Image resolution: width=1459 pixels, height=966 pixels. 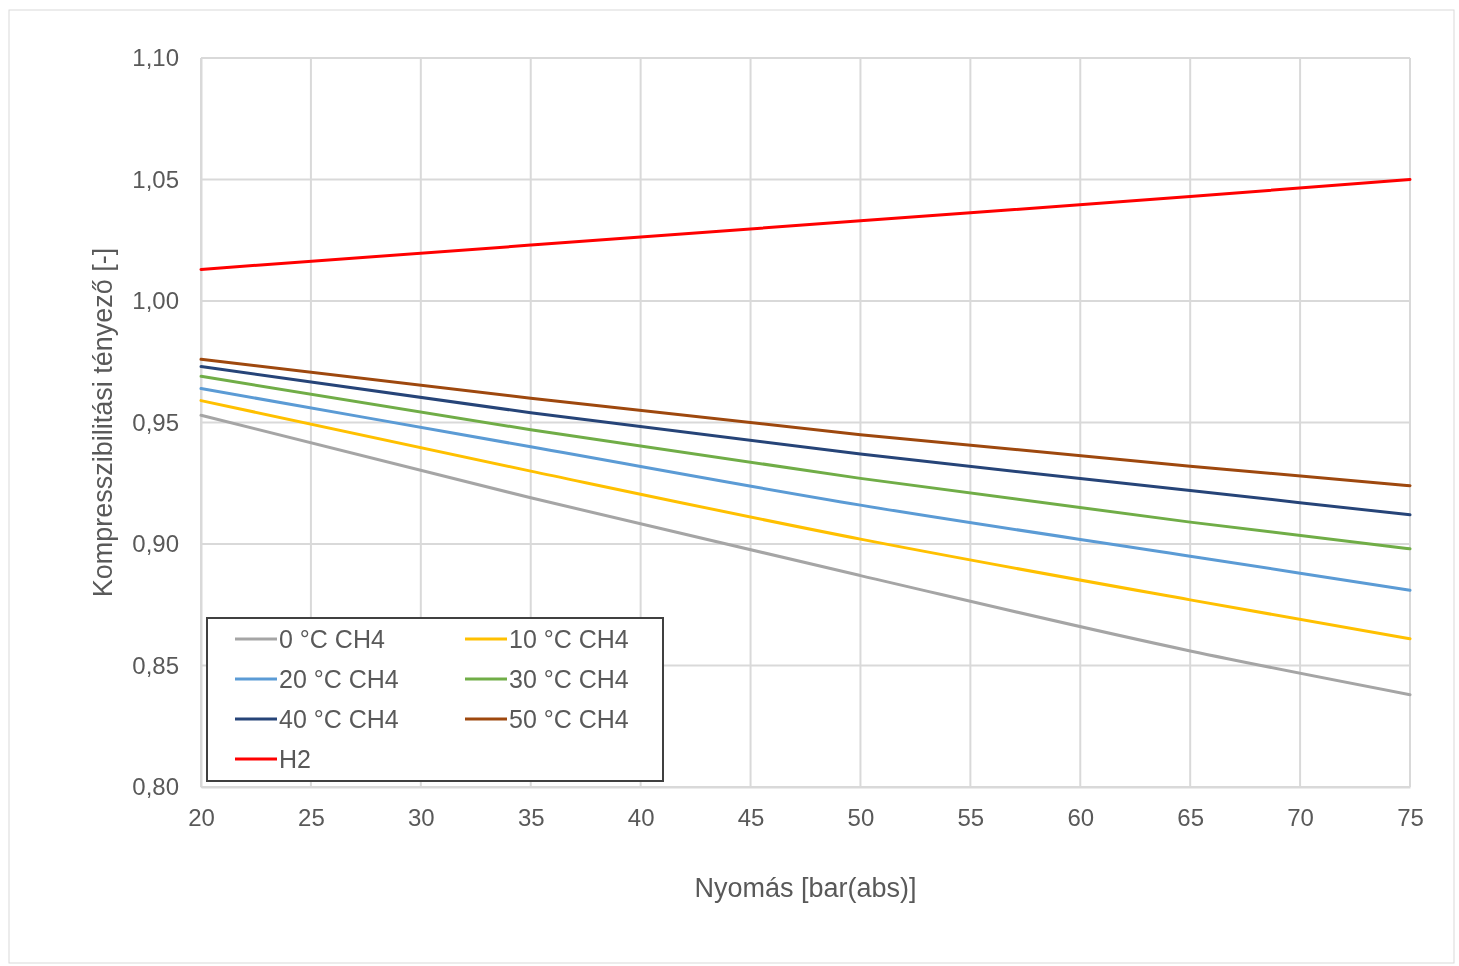 What do you see at coordinates (421, 818) in the screenshot?
I see `x-tick-label: 30` at bounding box center [421, 818].